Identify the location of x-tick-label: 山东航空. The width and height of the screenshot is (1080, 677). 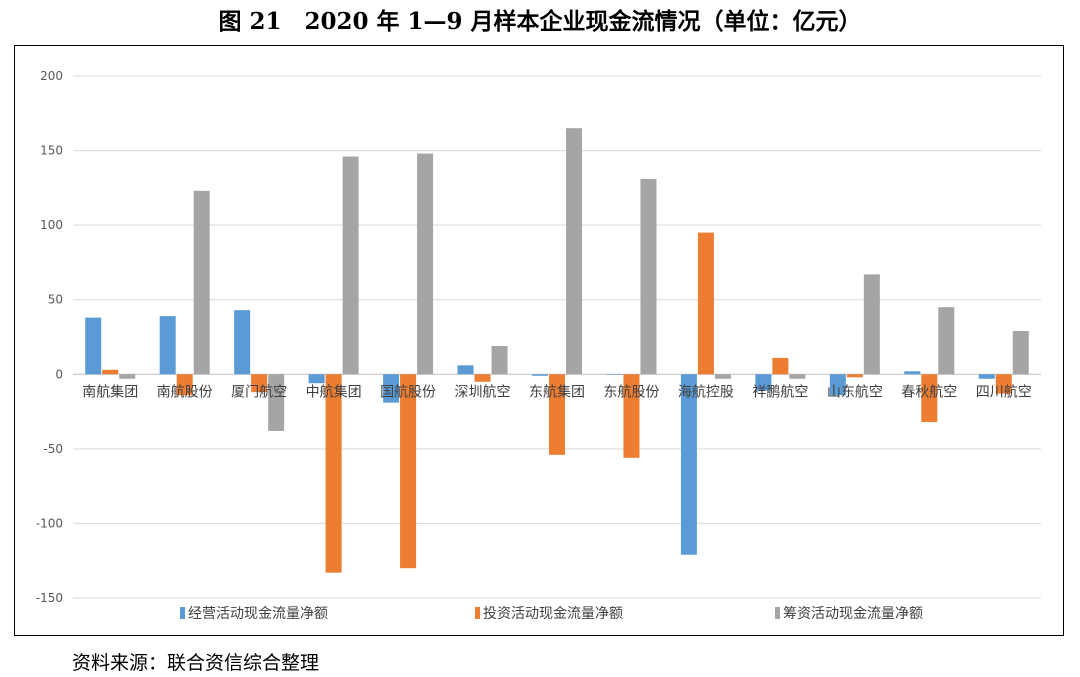
(855, 392).